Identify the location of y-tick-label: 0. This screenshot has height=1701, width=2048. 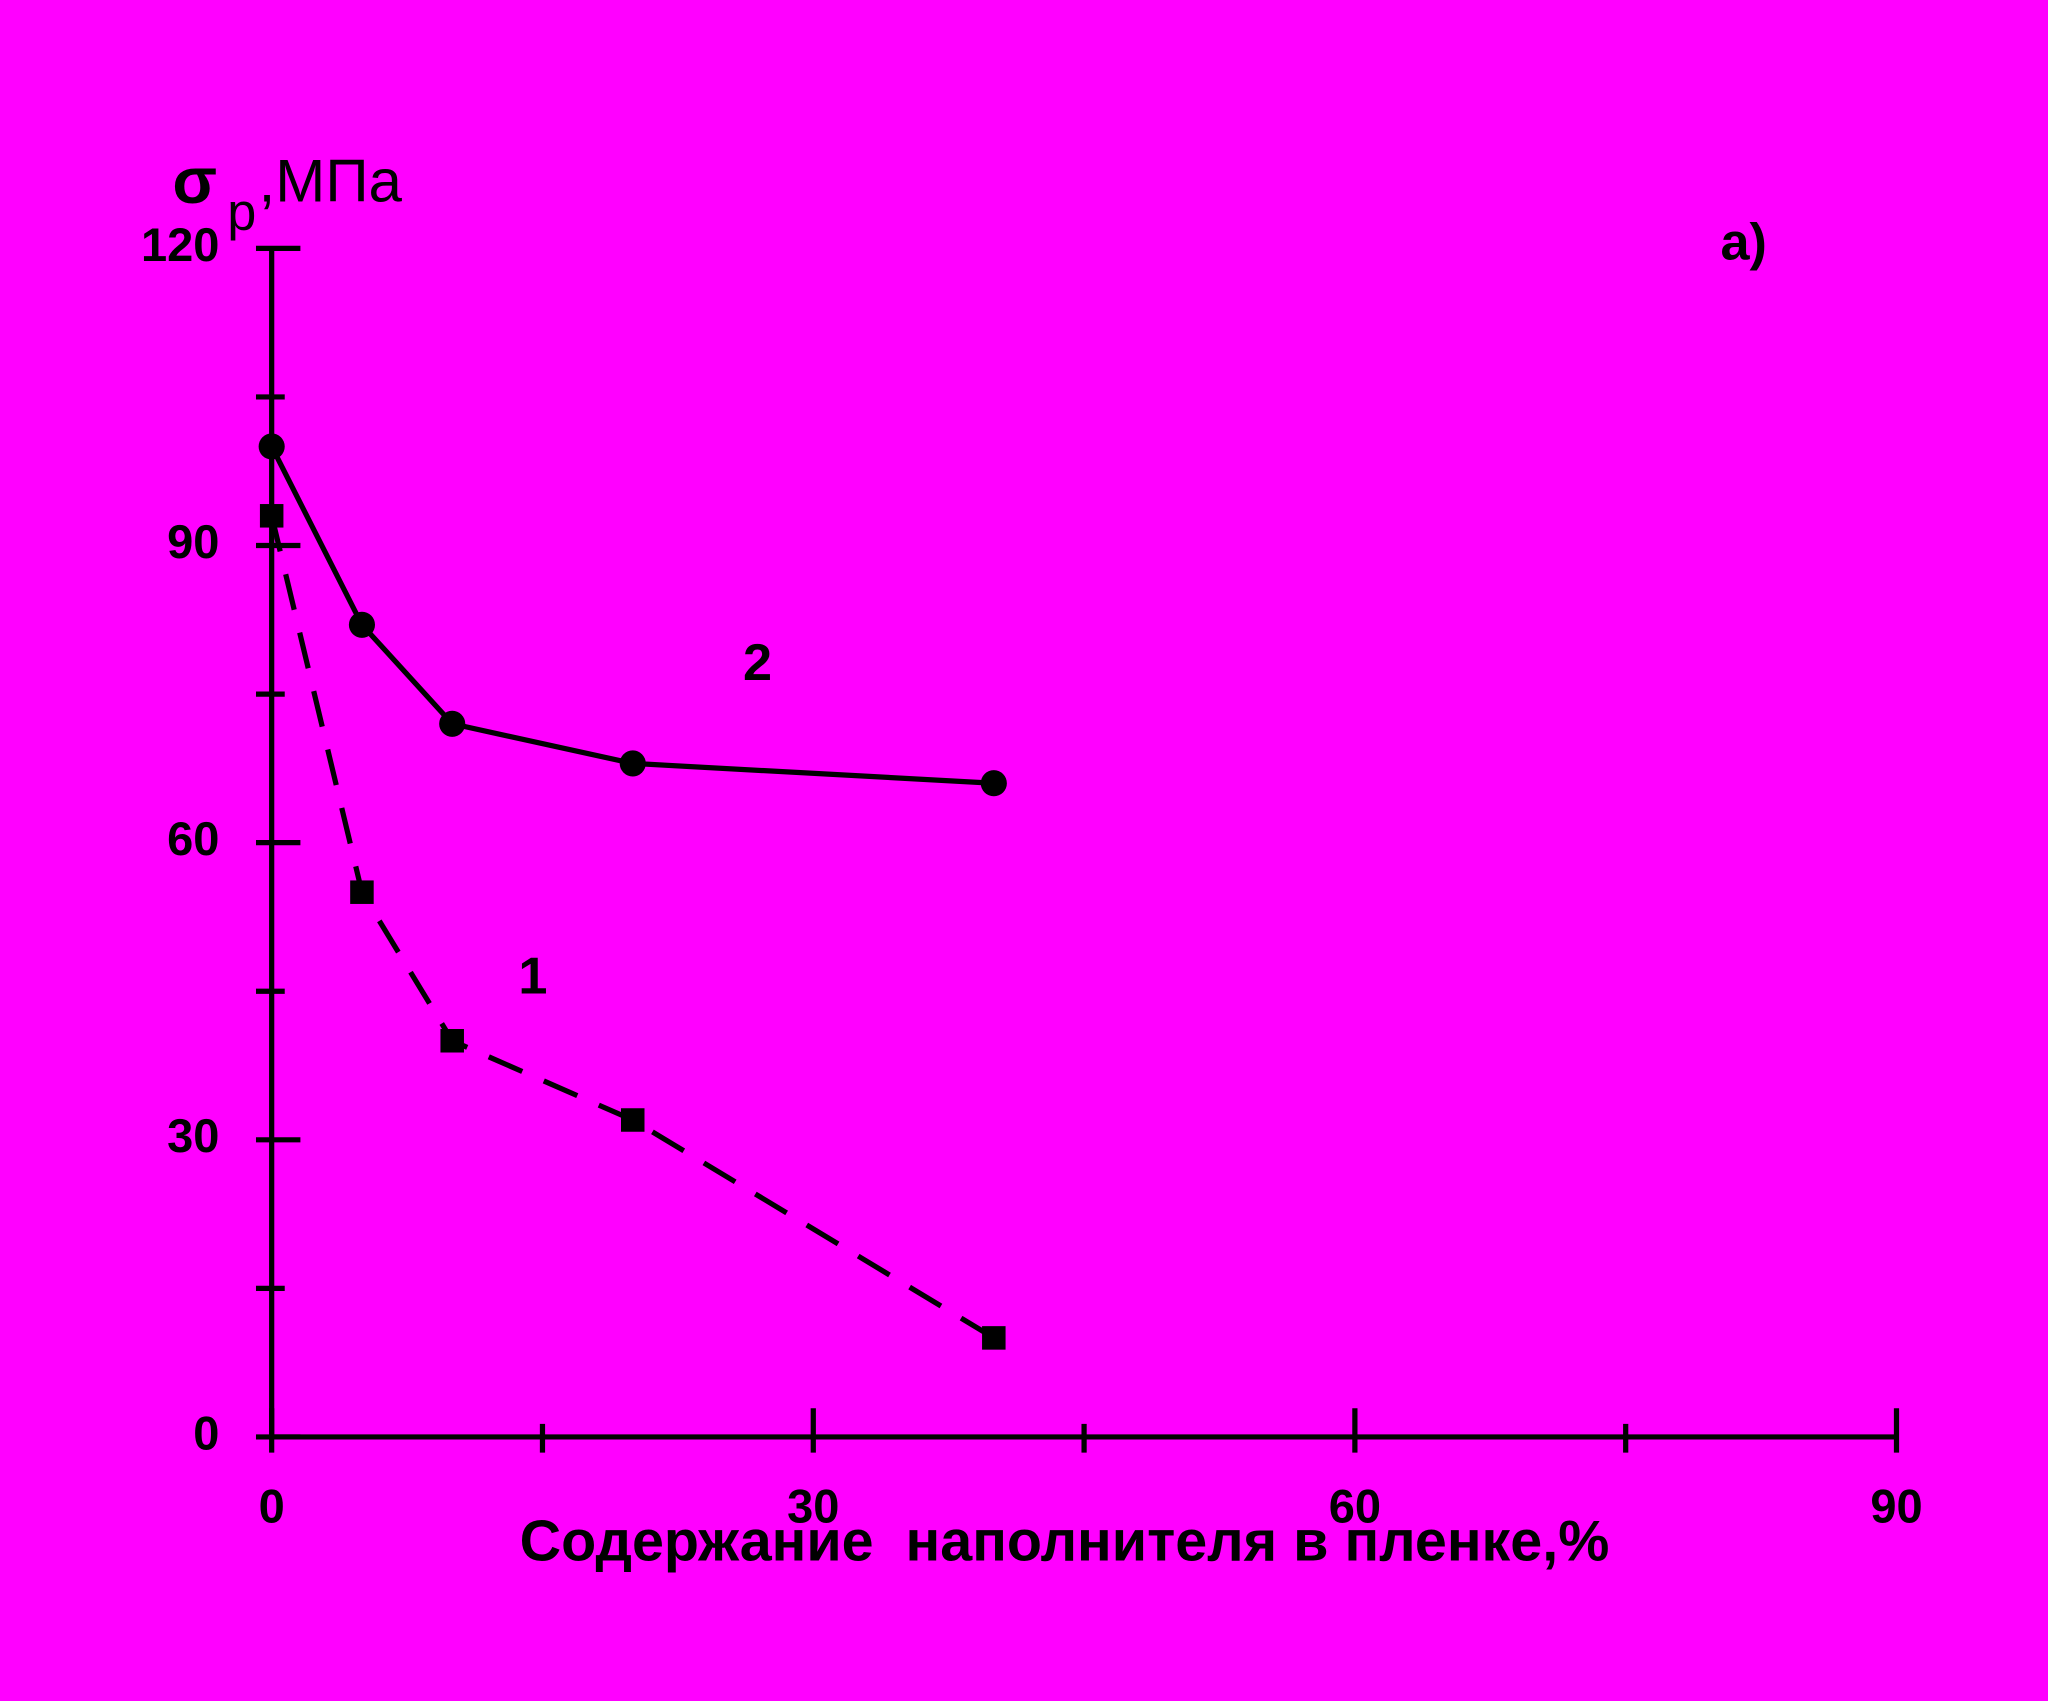
(206, 1432).